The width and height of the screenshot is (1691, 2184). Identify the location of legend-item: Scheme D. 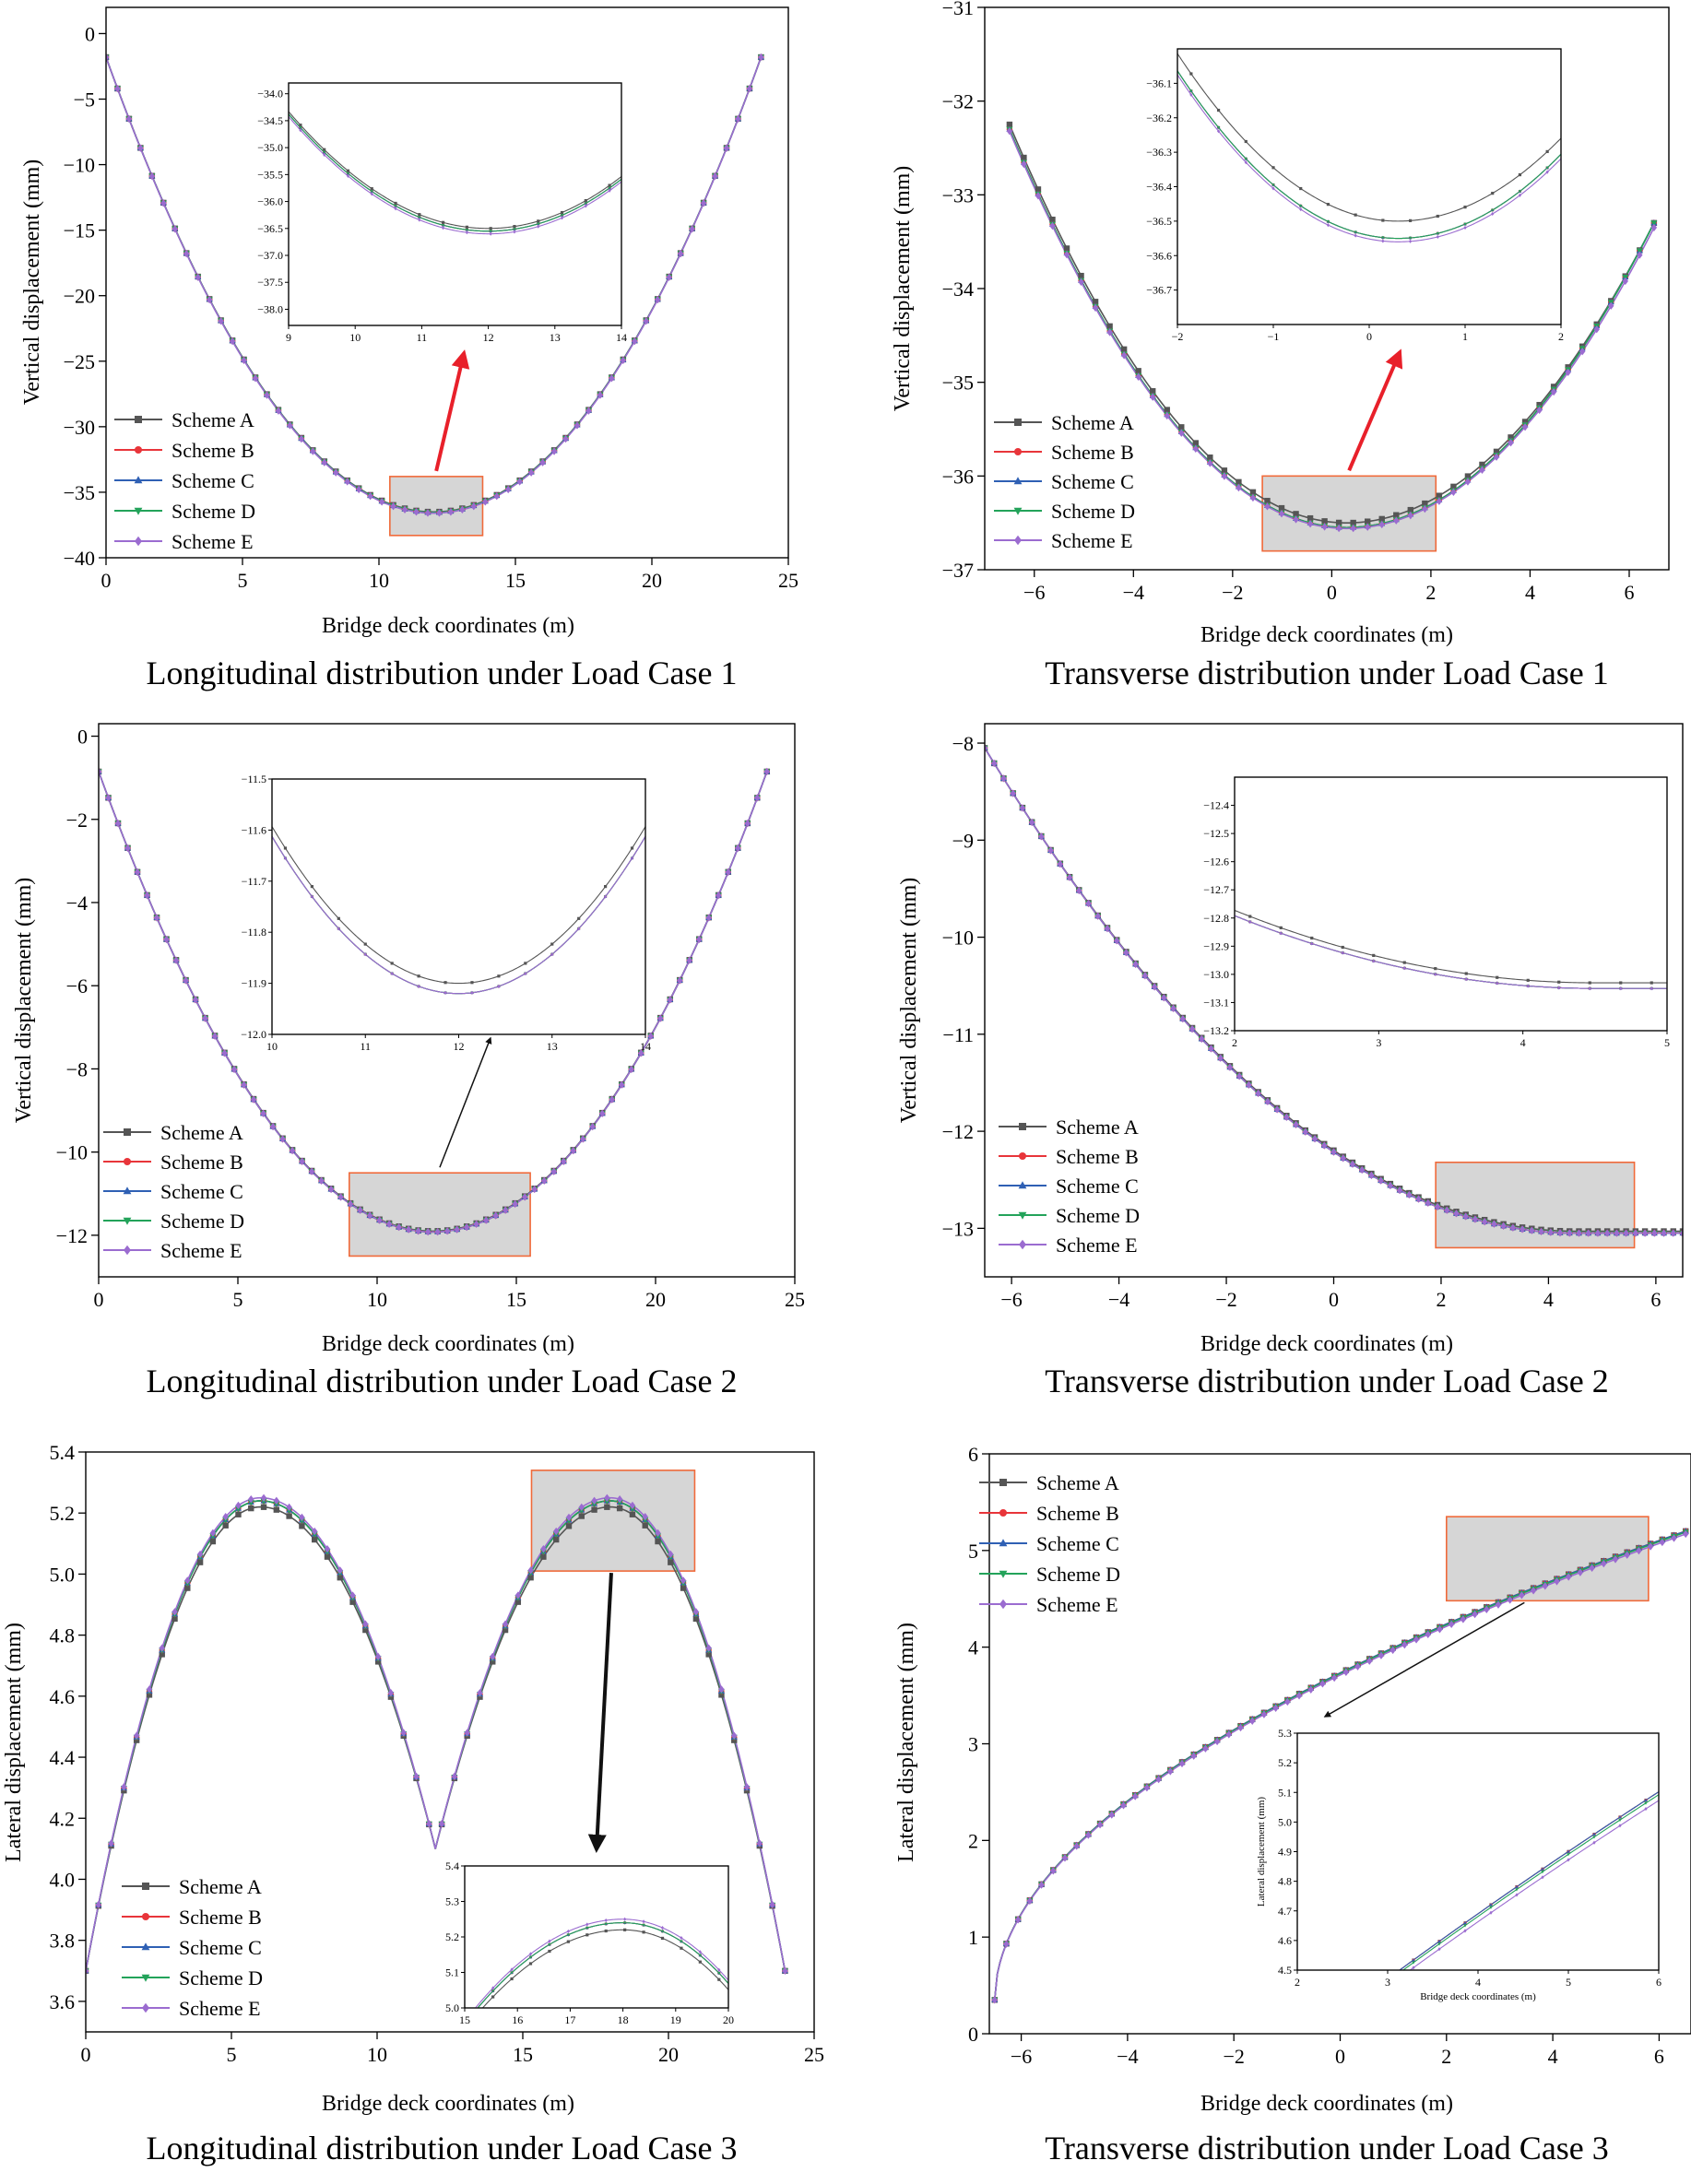
(192, 1977).